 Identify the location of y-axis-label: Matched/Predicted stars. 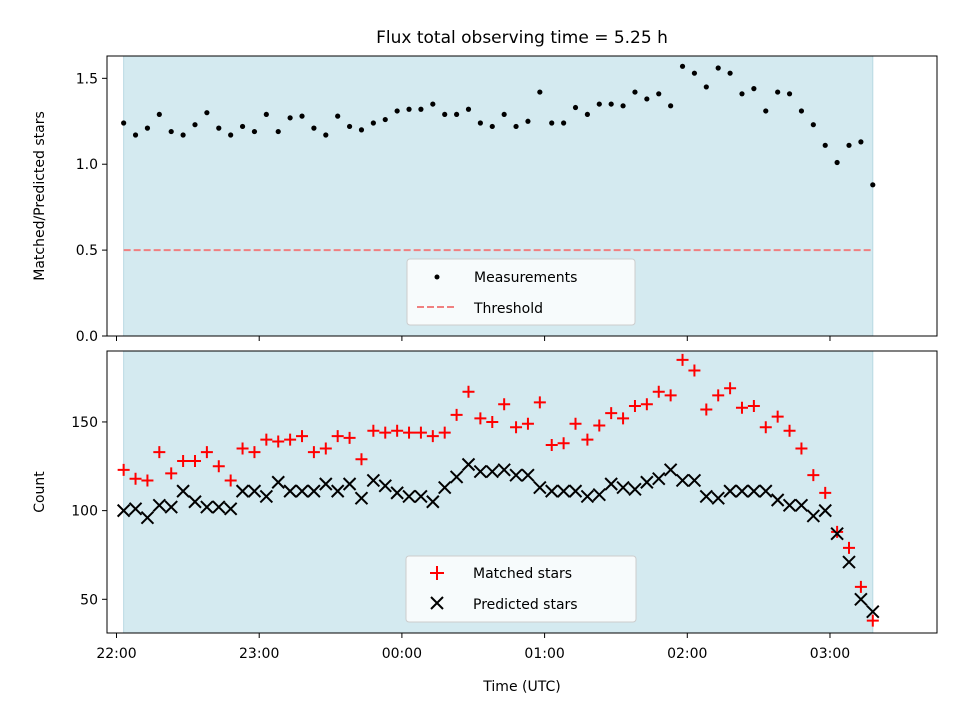
(40, 196).